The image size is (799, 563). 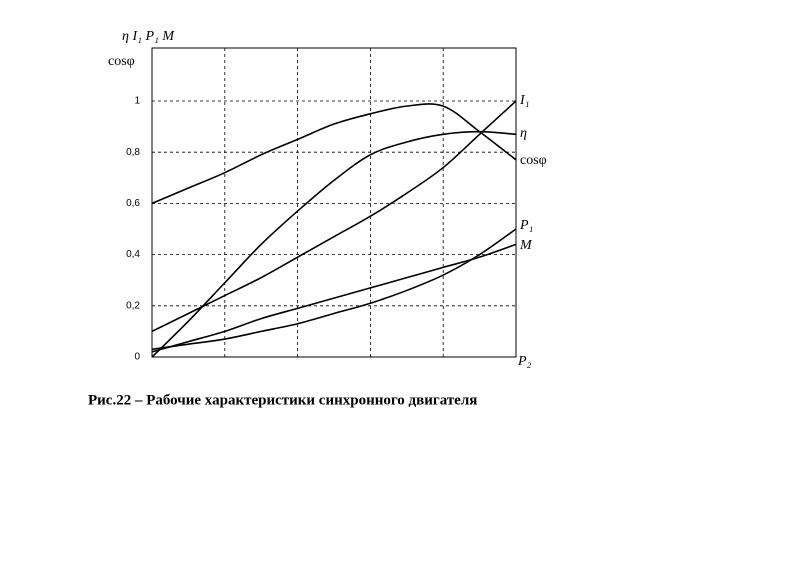 I want to click on y-axis-label: η I₁ P₁ M, so click(x=148, y=36).